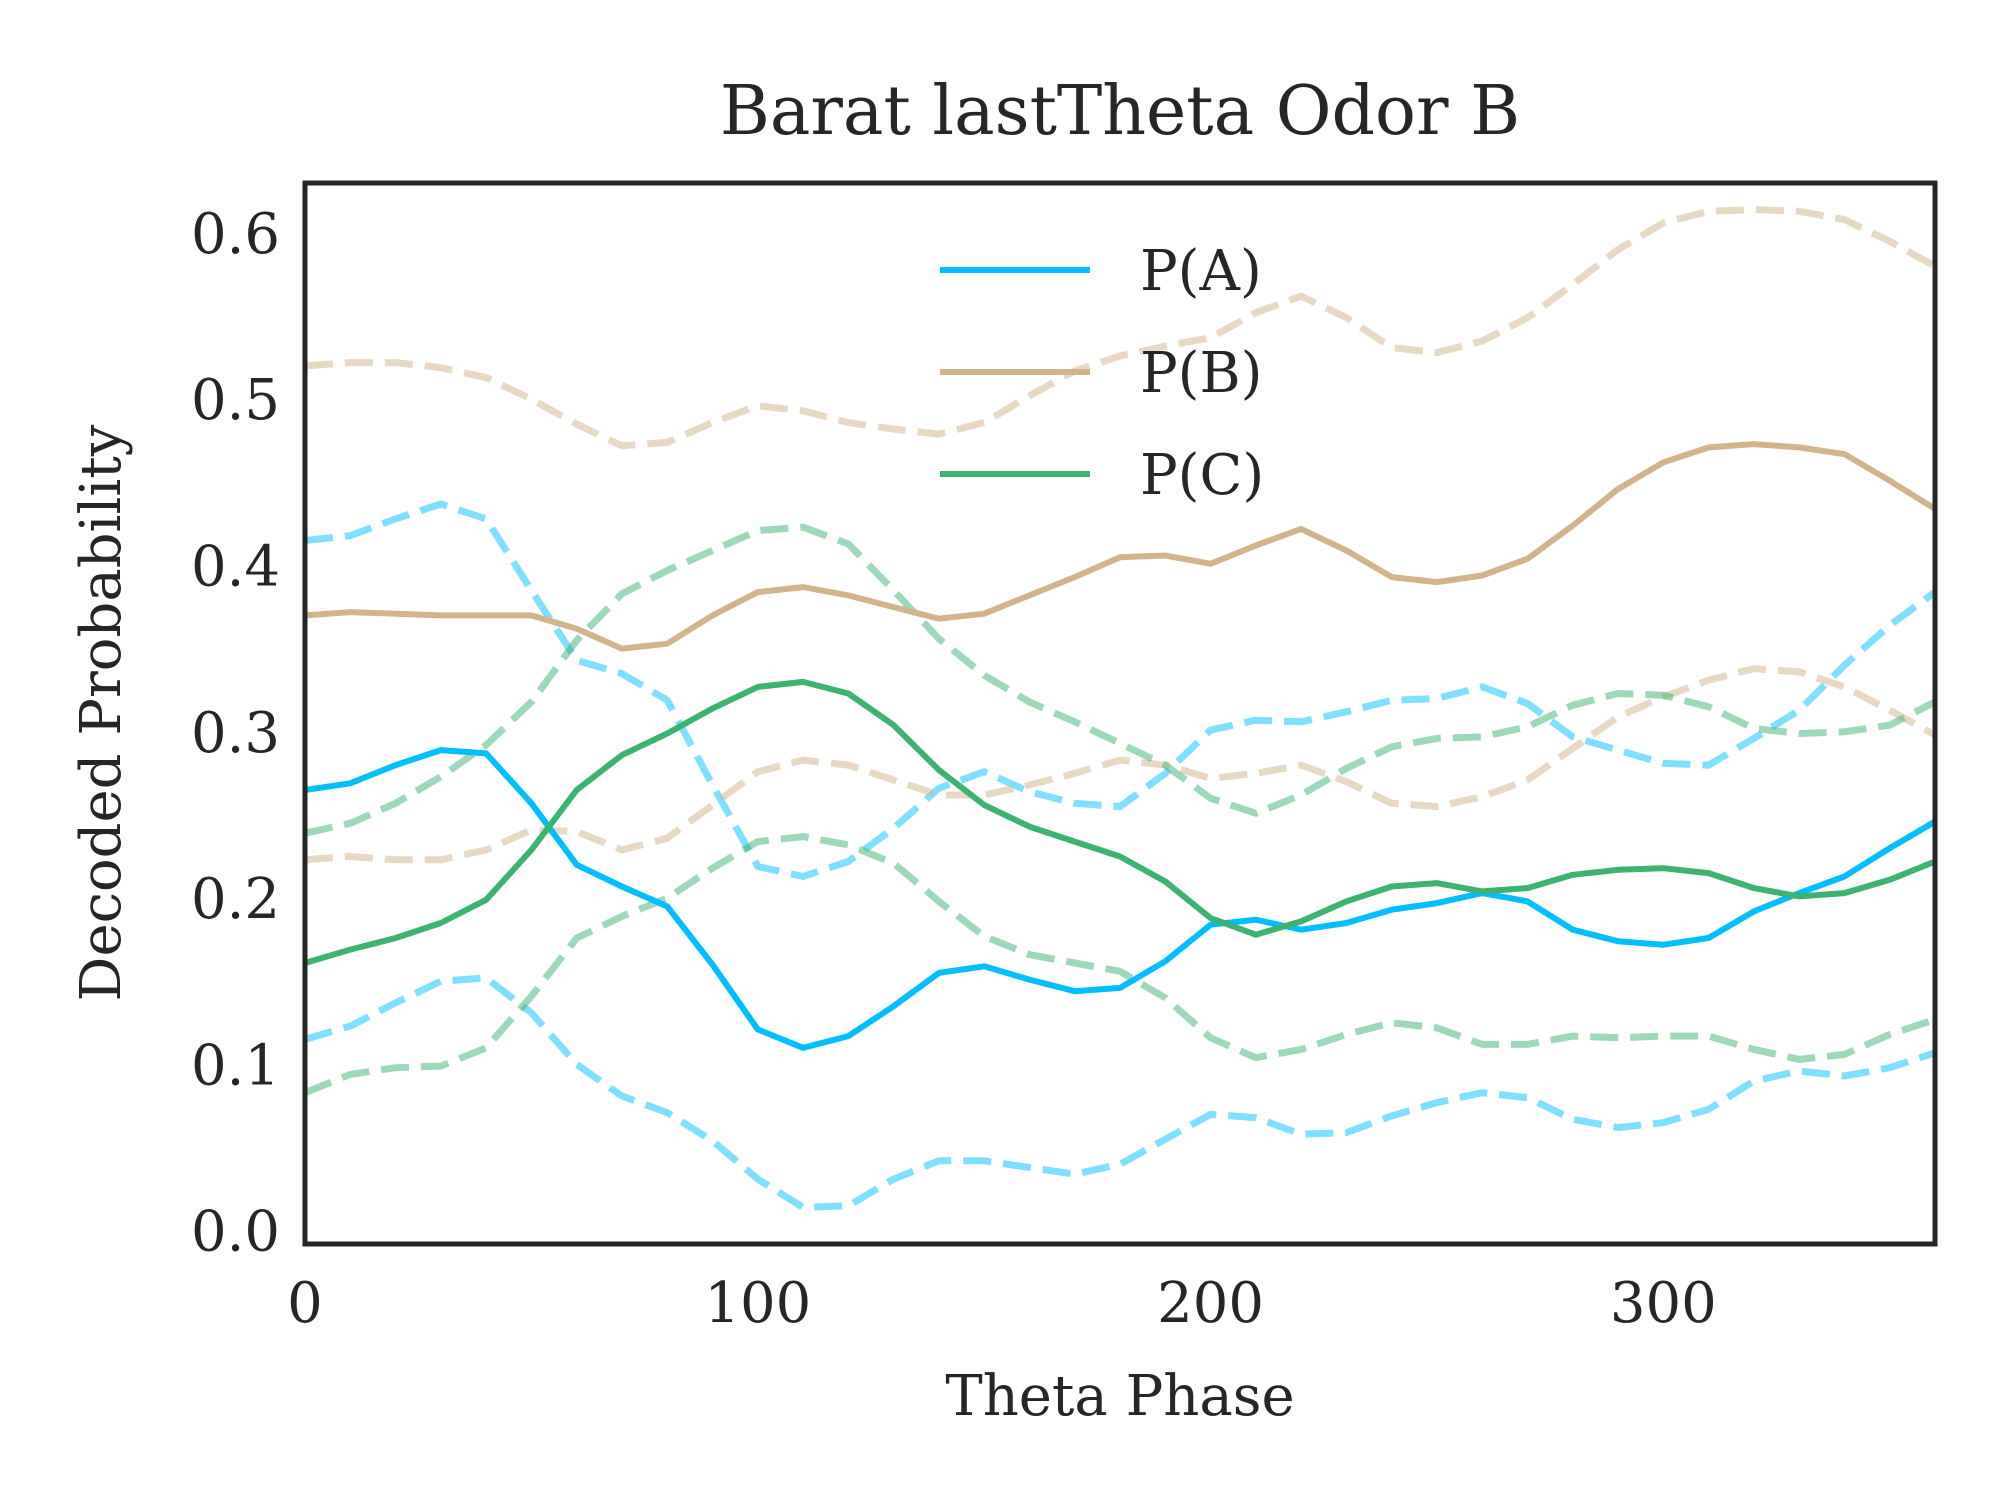 Image resolution: width=2000 pixels, height=1500 pixels. I want to click on x-tick-label: 300, so click(1663, 1303).